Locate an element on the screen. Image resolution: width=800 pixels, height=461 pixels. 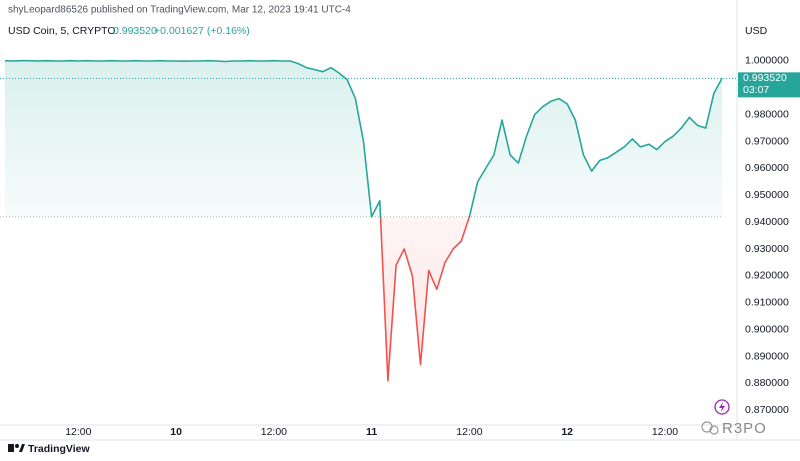
lightning-icon is located at coordinates (722, 407).